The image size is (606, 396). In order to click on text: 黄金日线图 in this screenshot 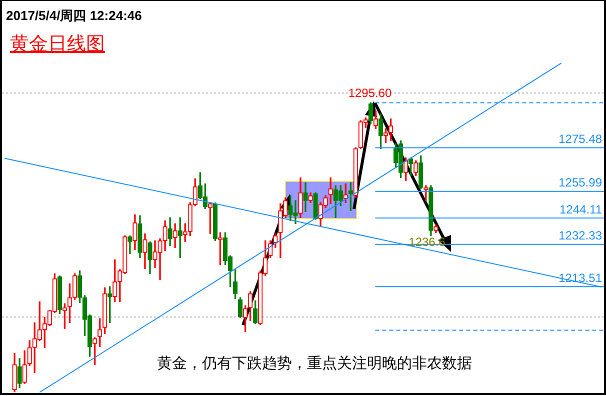, I will do `click(57, 44)`.